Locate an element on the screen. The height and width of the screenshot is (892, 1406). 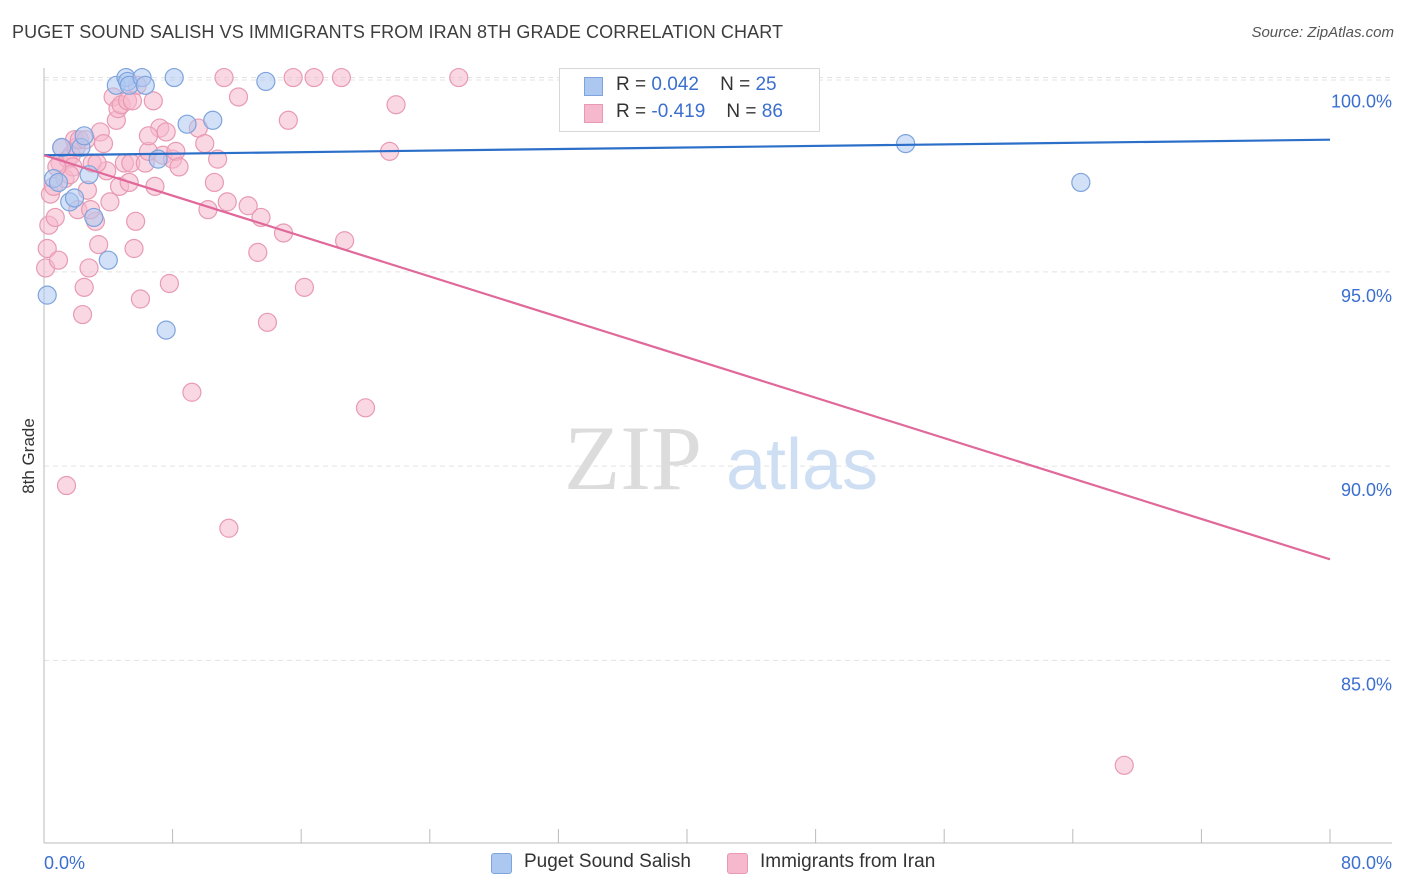
x-tick-label: 80.0% is located at coordinates (1366, 863).